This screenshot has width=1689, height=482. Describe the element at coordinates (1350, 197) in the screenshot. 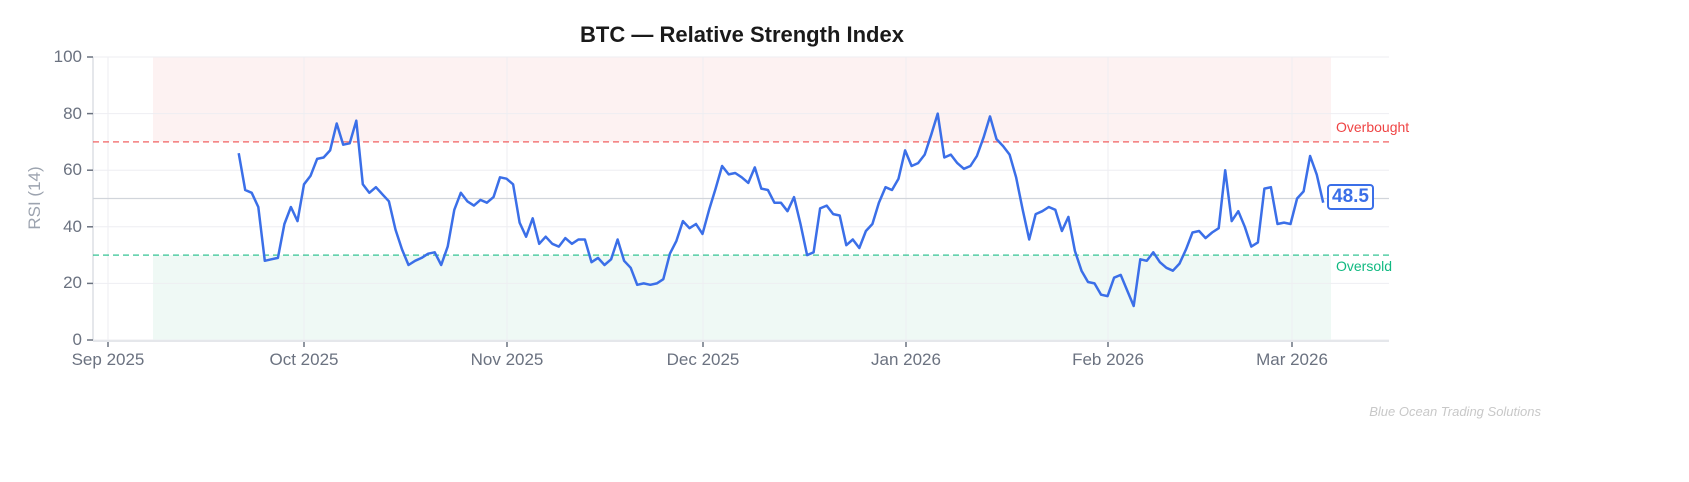

I see `last-value-badge: 48.5` at that location.